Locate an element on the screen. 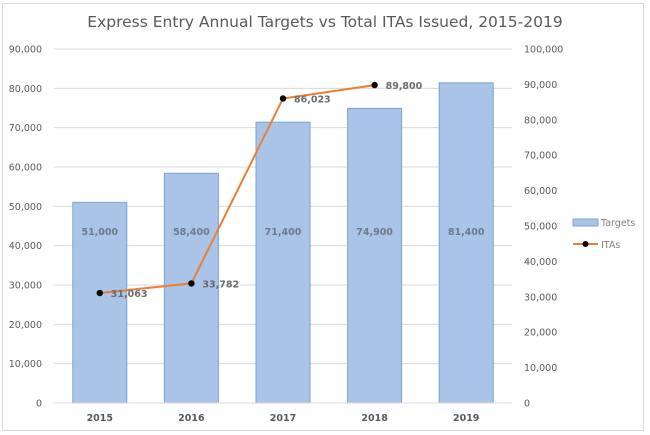  itas-marker-2017 is located at coordinates (283, 98).